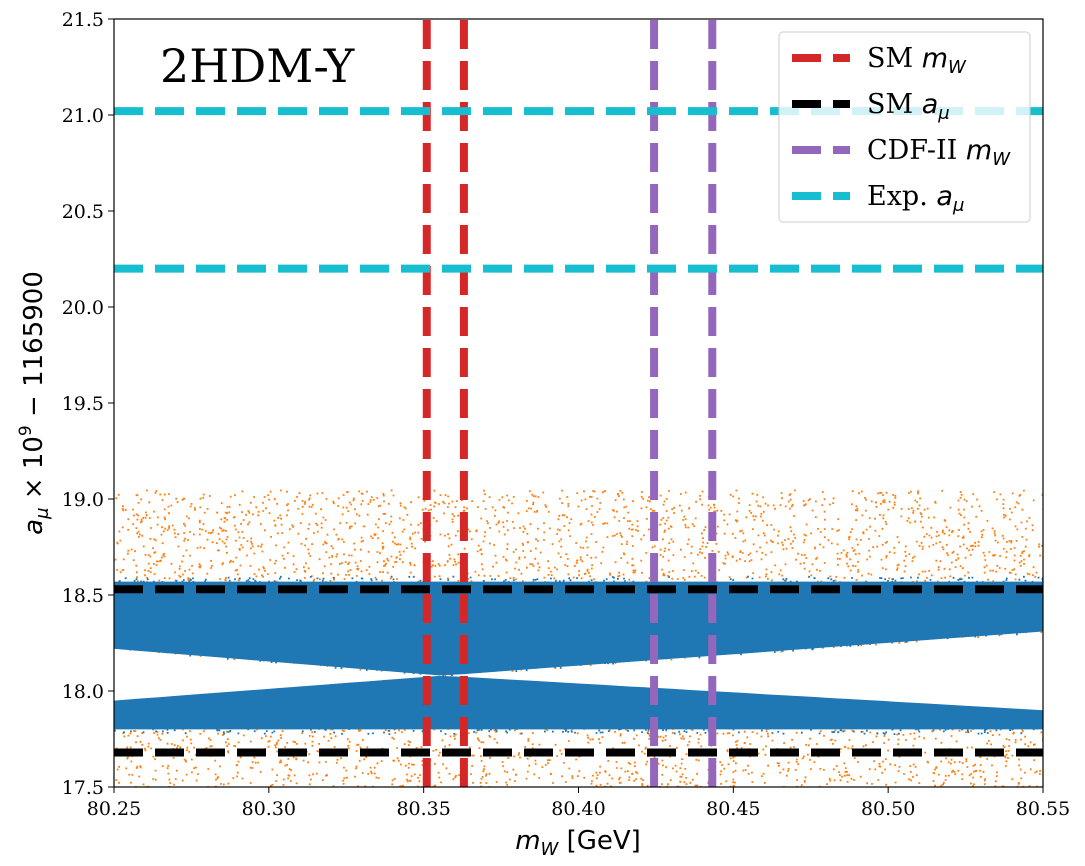 The height and width of the screenshot is (866, 1085). What do you see at coordinates (34, 403) in the screenshot?
I see `y-axis-label: aμ × 109 − 1165900` at bounding box center [34, 403].